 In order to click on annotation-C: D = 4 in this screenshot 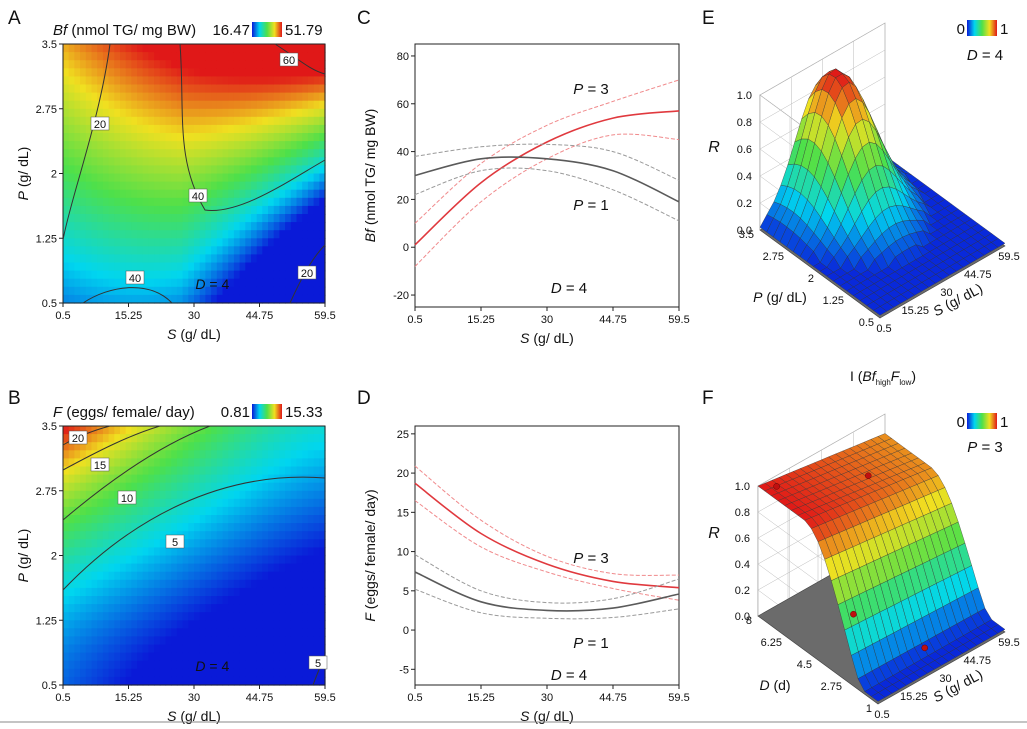, I will do `click(569, 288)`.